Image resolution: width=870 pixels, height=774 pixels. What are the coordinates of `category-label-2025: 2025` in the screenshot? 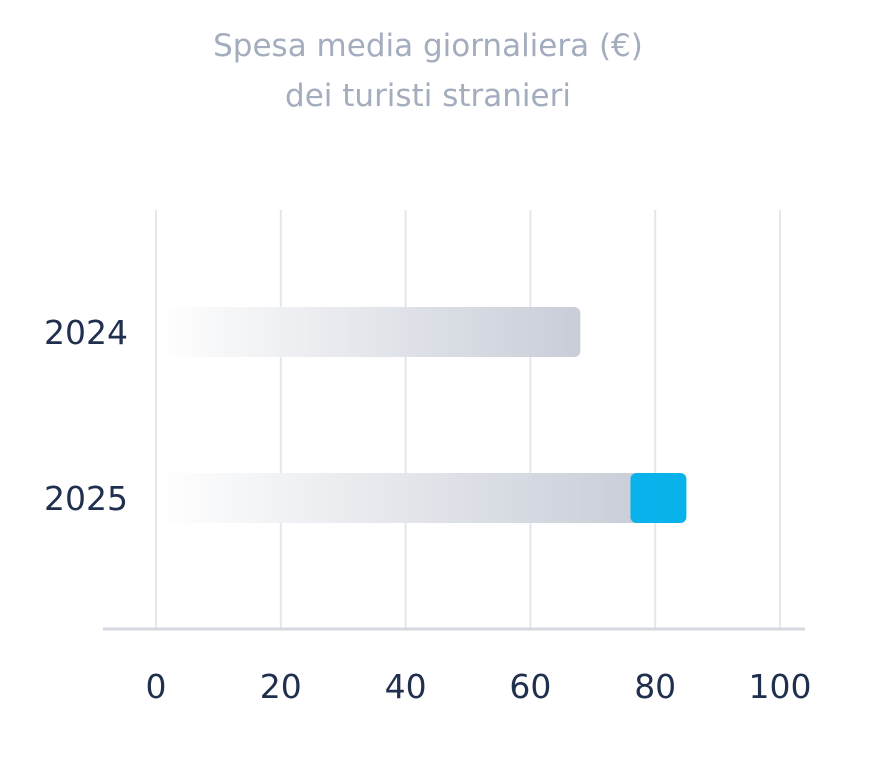 It's located at (86, 498).